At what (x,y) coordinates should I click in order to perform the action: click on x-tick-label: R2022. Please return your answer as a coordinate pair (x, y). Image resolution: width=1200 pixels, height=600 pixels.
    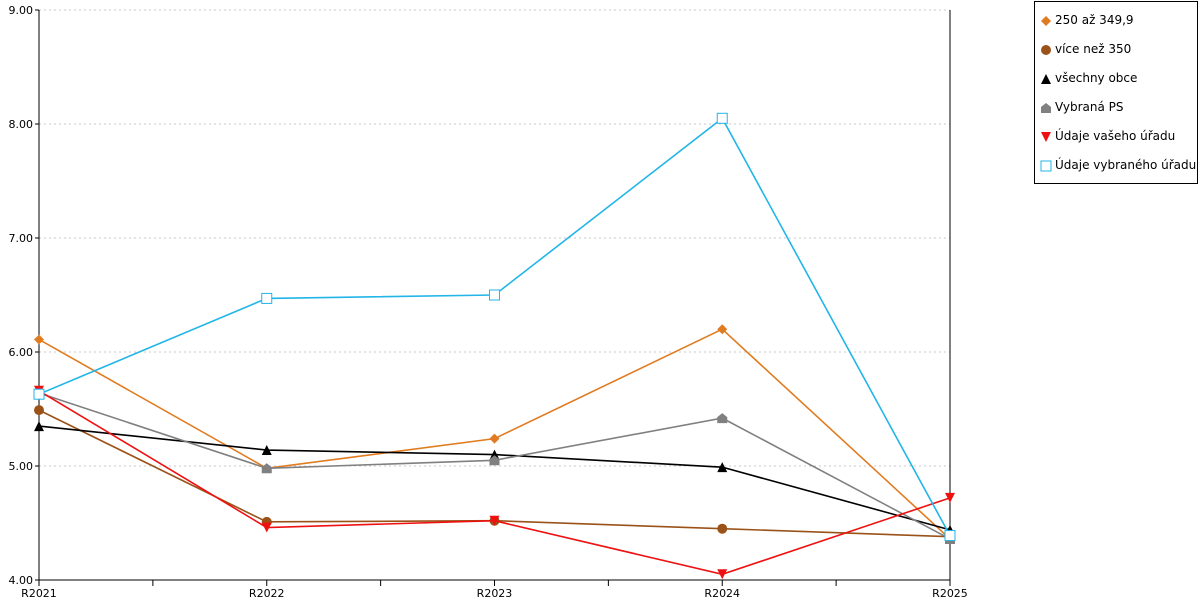
    Looking at the image, I should click on (267, 593).